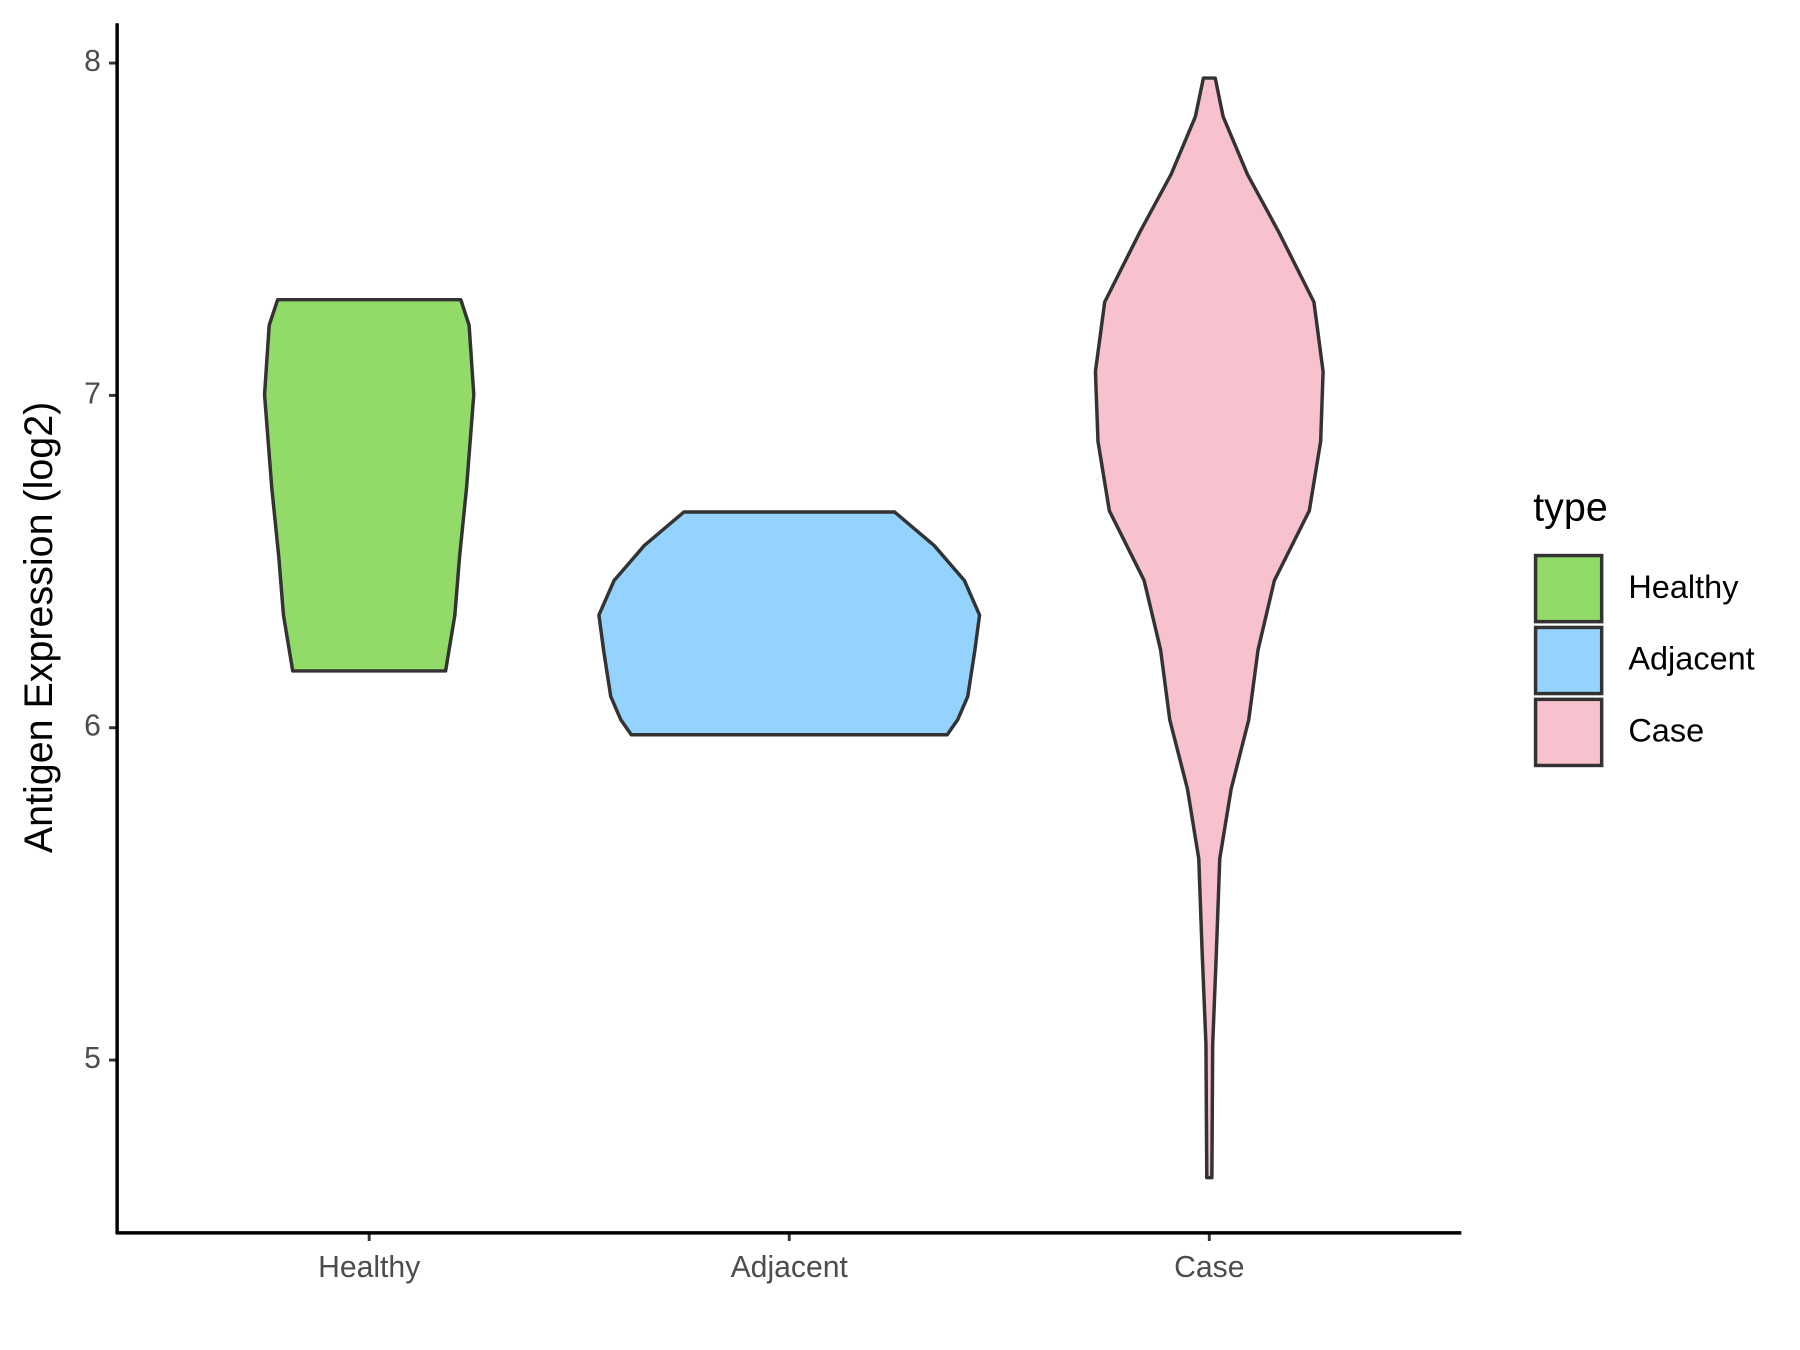 Image resolution: width=1800 pixels, height=1350 pixels. Describe the element at coordinates (92, 393) in the screenshot. I see `y-tick-label: 7` at that location.